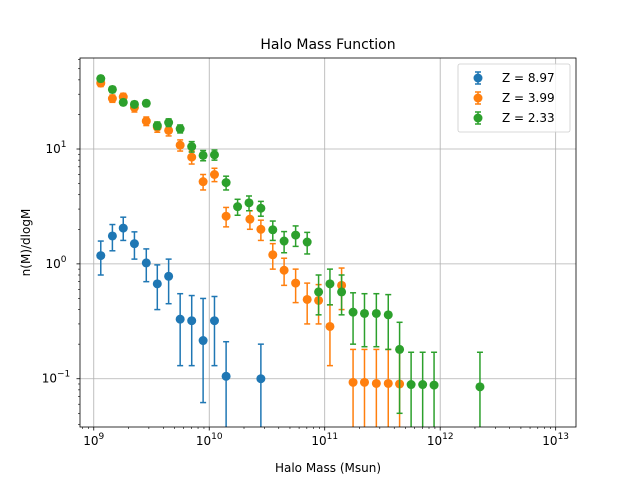 The image size is (640, 480). Describe the element at coordinates (528, 78) in the screenshot. I see `legend-label: Z = 8.97` at that location.